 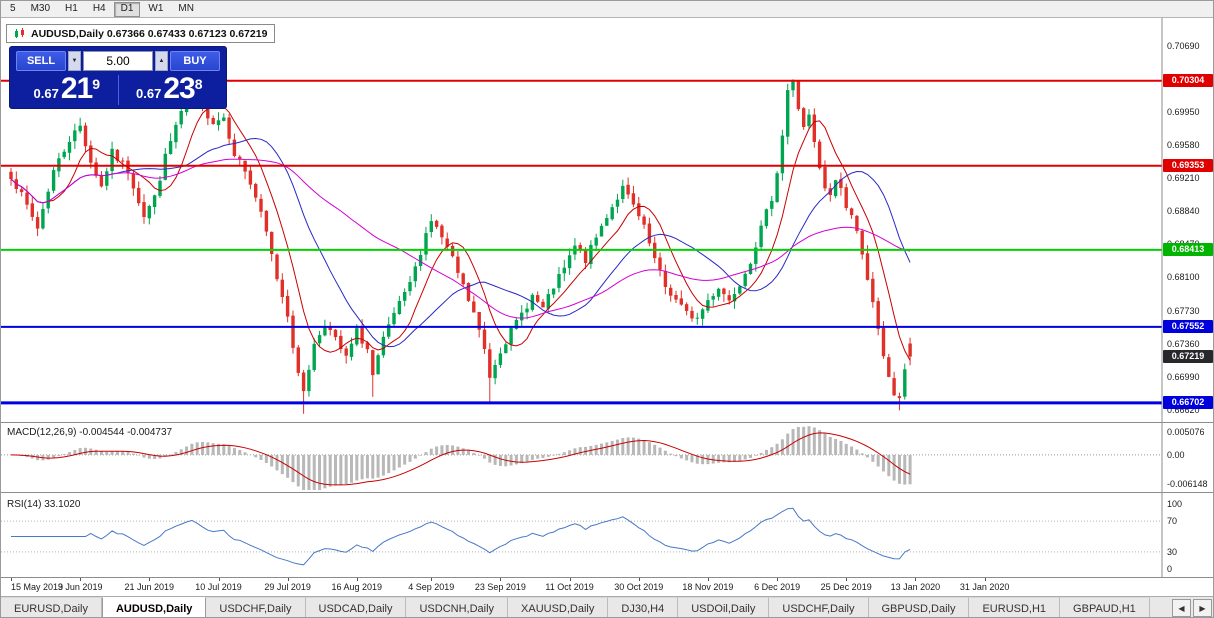 I want to click on sell-price: 0.67 21 9, so click(x=67, y=89).